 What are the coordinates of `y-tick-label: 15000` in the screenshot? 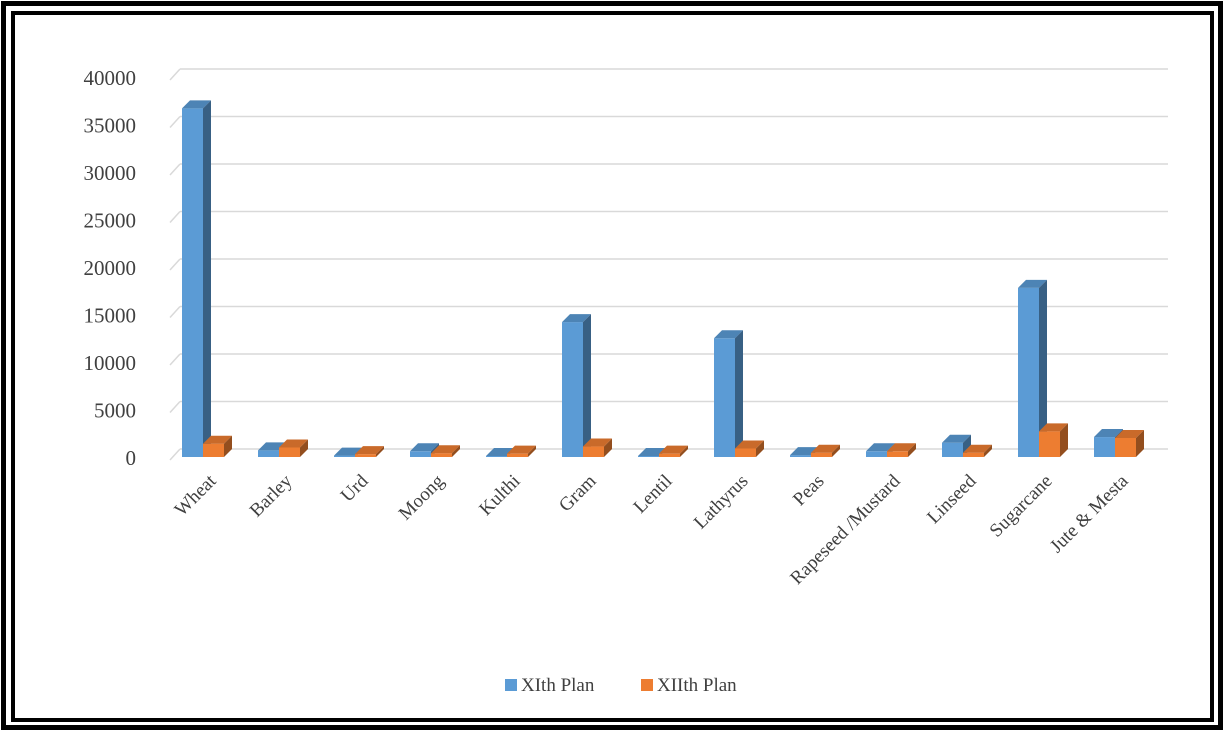 It's located at (110, 316).